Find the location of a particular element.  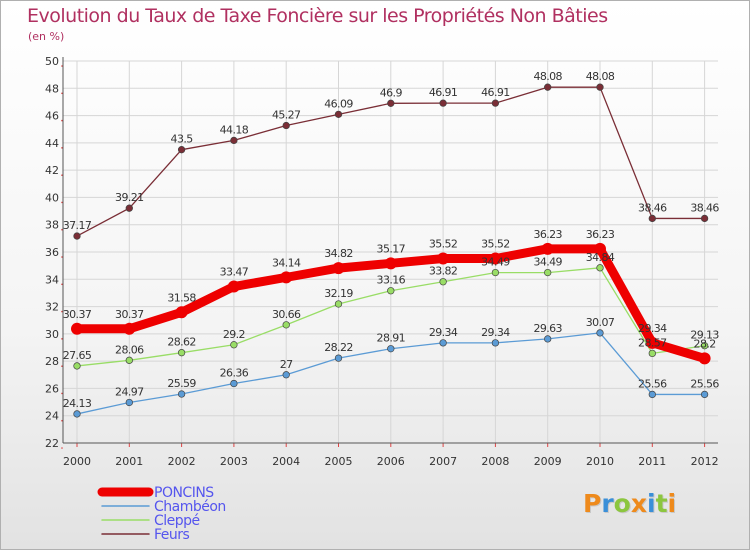

y-tick-label: 28 is located at coordinates (52, 361).